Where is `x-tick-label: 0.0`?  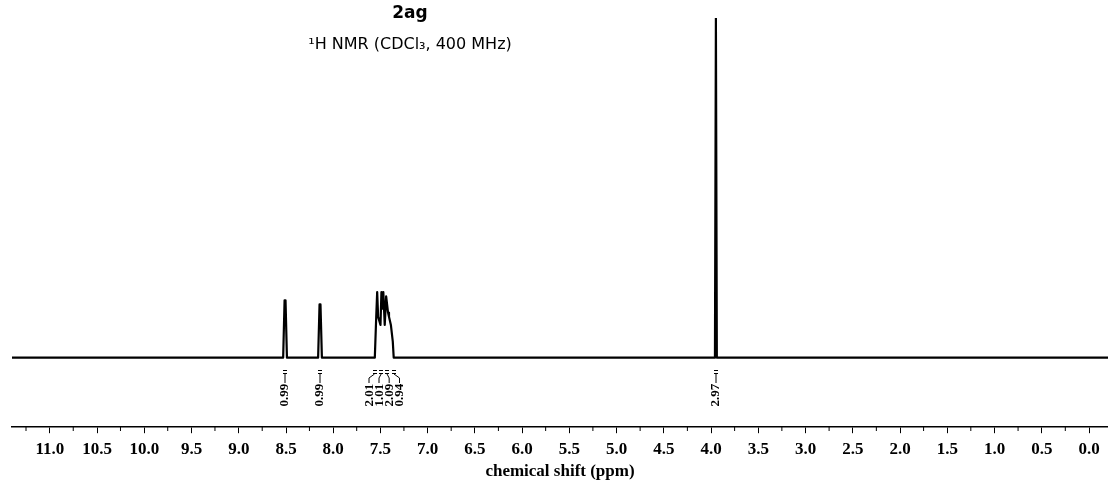 x-tick-label: 0.0 is located at coordinates (1089, 448).